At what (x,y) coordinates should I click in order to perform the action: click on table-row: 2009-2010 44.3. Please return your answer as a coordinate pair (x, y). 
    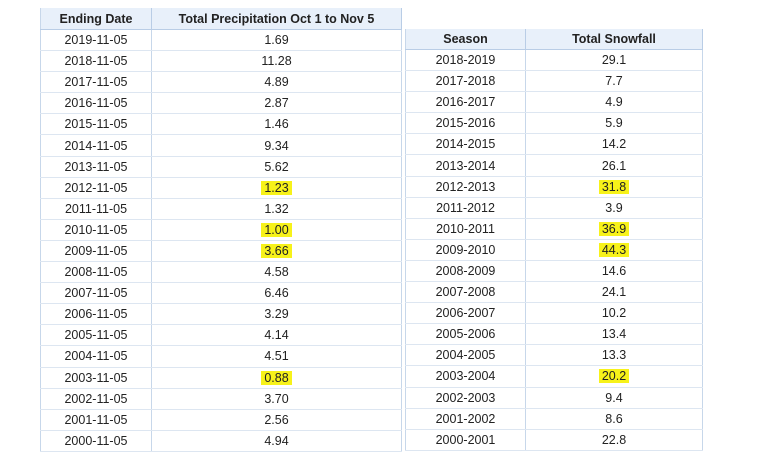
    Looking at the image, I should click on (554, 250).